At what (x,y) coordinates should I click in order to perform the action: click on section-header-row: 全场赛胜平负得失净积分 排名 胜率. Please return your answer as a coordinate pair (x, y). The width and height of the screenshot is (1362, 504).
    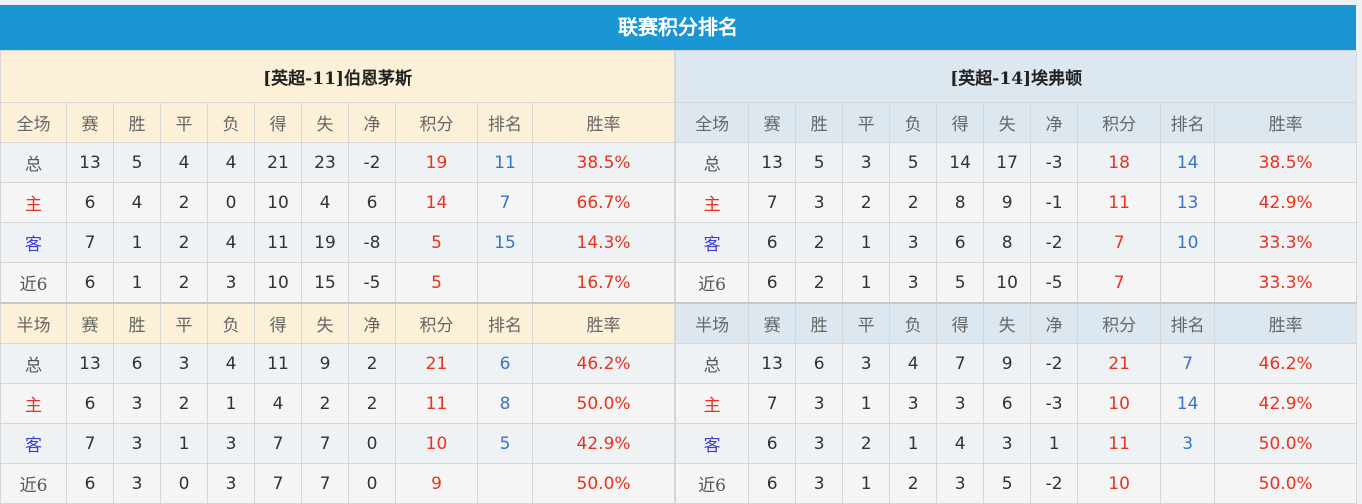
    Looking at the image, I should click on (338, 122).